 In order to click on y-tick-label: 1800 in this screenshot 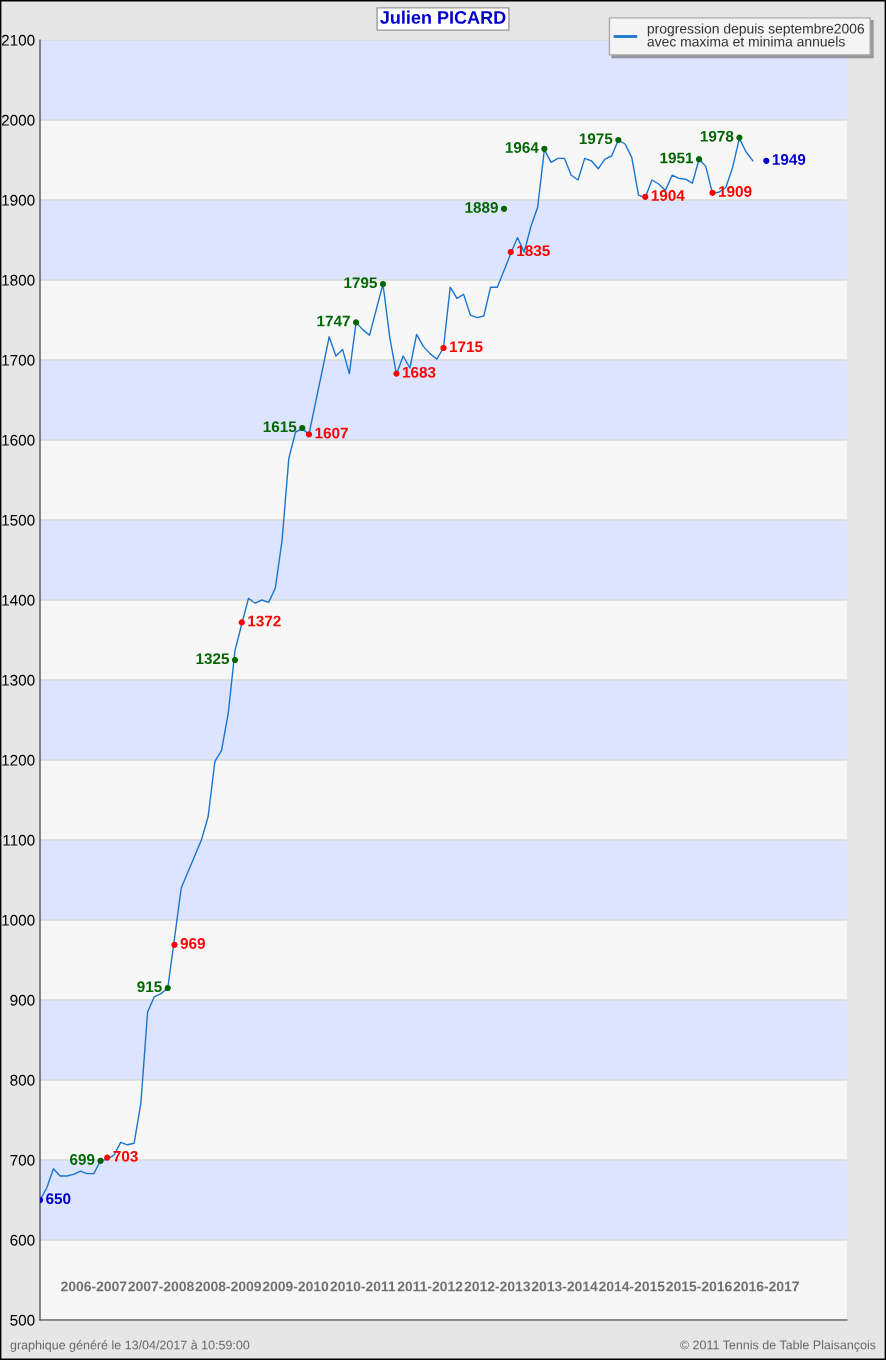, I will do `click(18, 280)`.